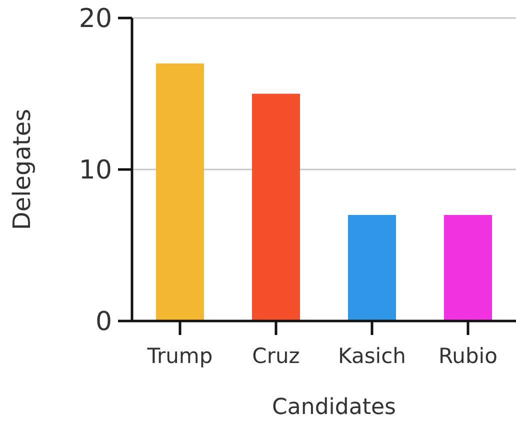 Image resolution: width=516 pixels, height=435 pixels. Describe the element at coordinates (372, 356) in the screenshot. I see `x-tick-label: Kasich` at that location.